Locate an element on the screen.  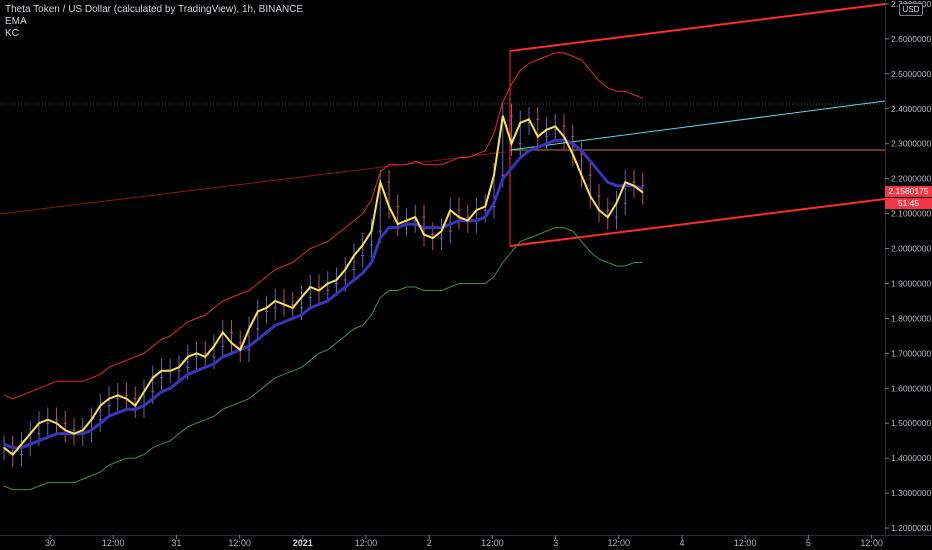
time-axis-label: 3 is located at coordinates (555, 543).